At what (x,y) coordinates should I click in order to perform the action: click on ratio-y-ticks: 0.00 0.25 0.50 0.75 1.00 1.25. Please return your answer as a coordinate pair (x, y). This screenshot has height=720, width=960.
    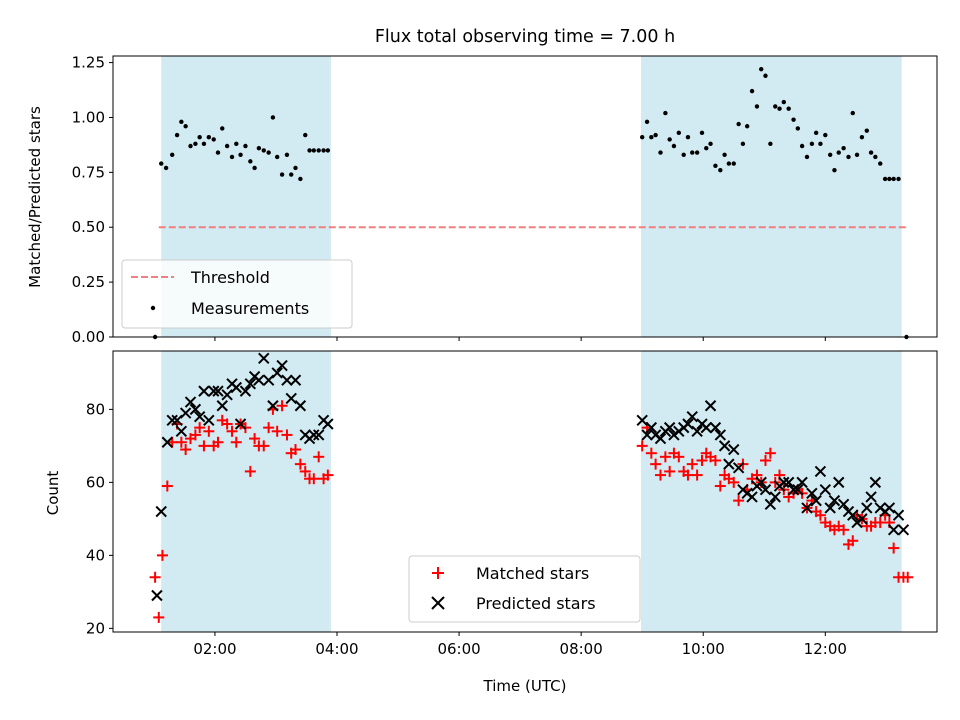
    Looking at the image, I should click on (92, 200).